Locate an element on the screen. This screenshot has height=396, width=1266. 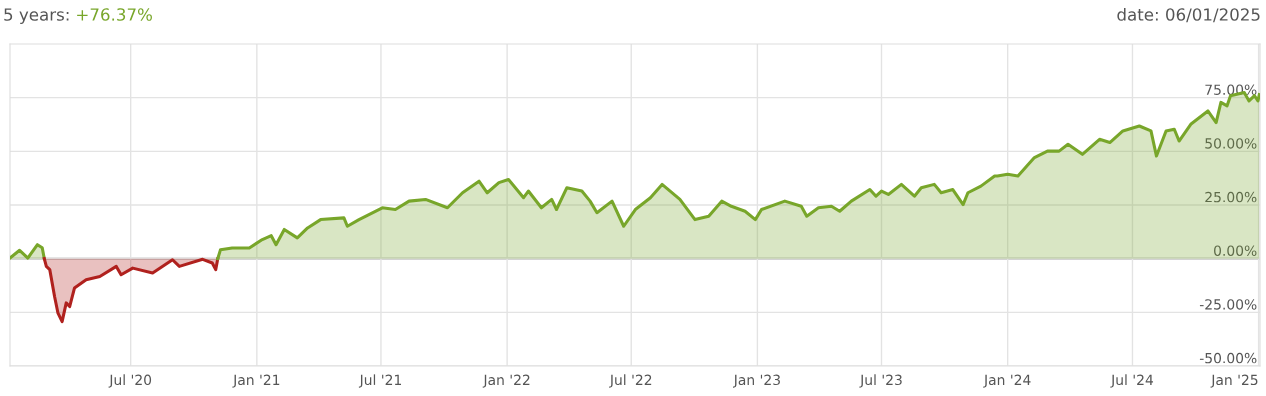
y-tick-label: 50.00% is located at coordinates (1231, 143).